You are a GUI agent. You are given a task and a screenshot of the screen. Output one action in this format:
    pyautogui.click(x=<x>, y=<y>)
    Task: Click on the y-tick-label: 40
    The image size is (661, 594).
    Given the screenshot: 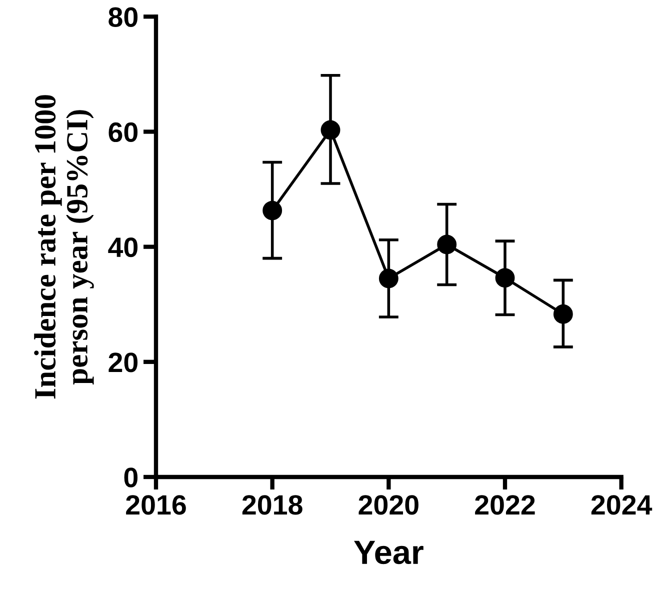 What is the action you would take?
    pyautogui.click(x=123, y=247)
    